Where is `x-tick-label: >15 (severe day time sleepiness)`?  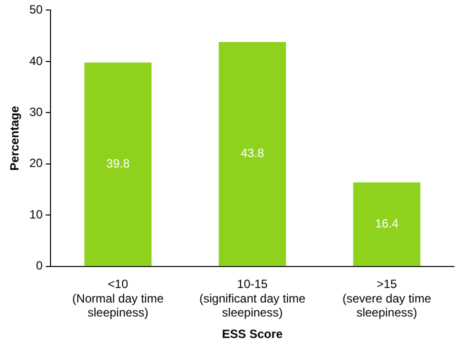
x-tick-label: >15 (severe day time sleepiness) is located at coordinates (387, 298).